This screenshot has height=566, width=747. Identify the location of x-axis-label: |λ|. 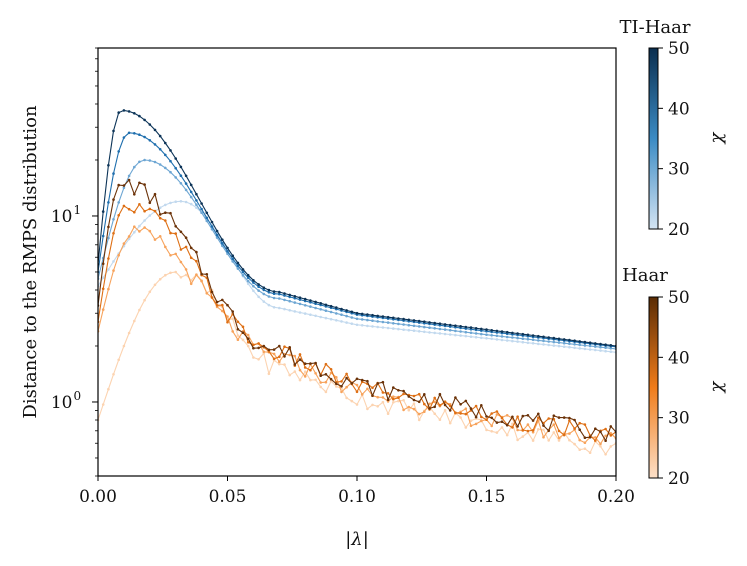
(357, 539).